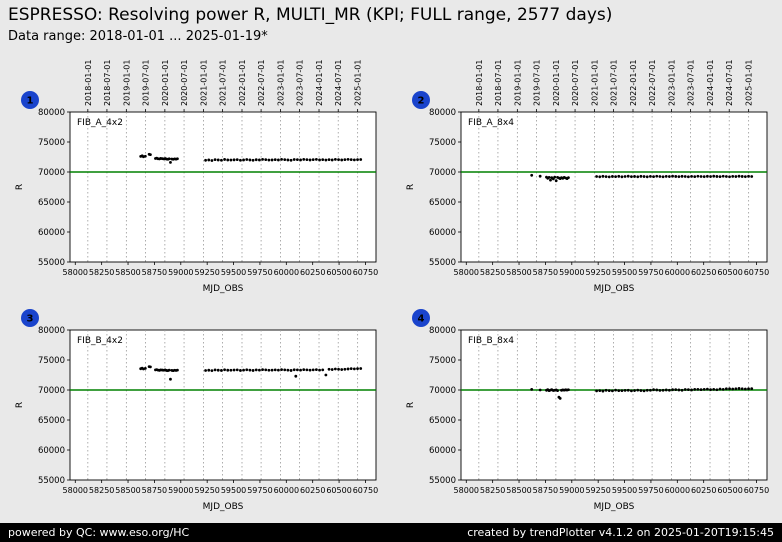 The width and height of the screenshot is (782, 542). I want to click on panel-badge-1: 1, so click(29, 100).